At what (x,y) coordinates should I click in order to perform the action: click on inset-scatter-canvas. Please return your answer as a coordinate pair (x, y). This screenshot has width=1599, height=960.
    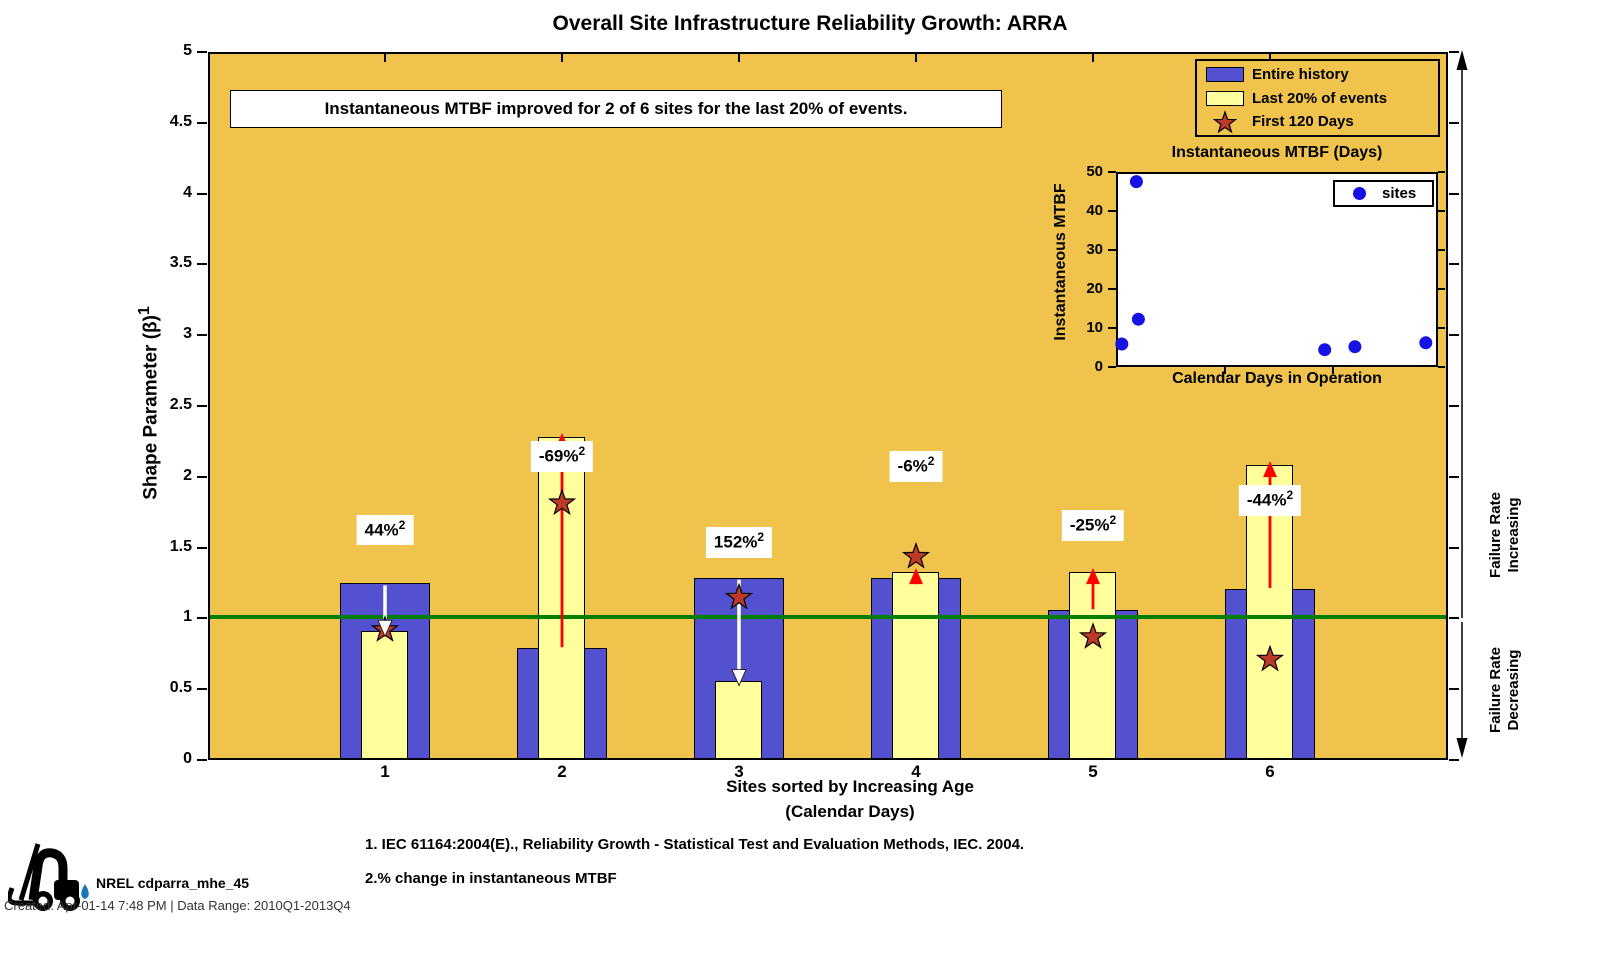
    Looking at the image, I should click on (1274, 266).